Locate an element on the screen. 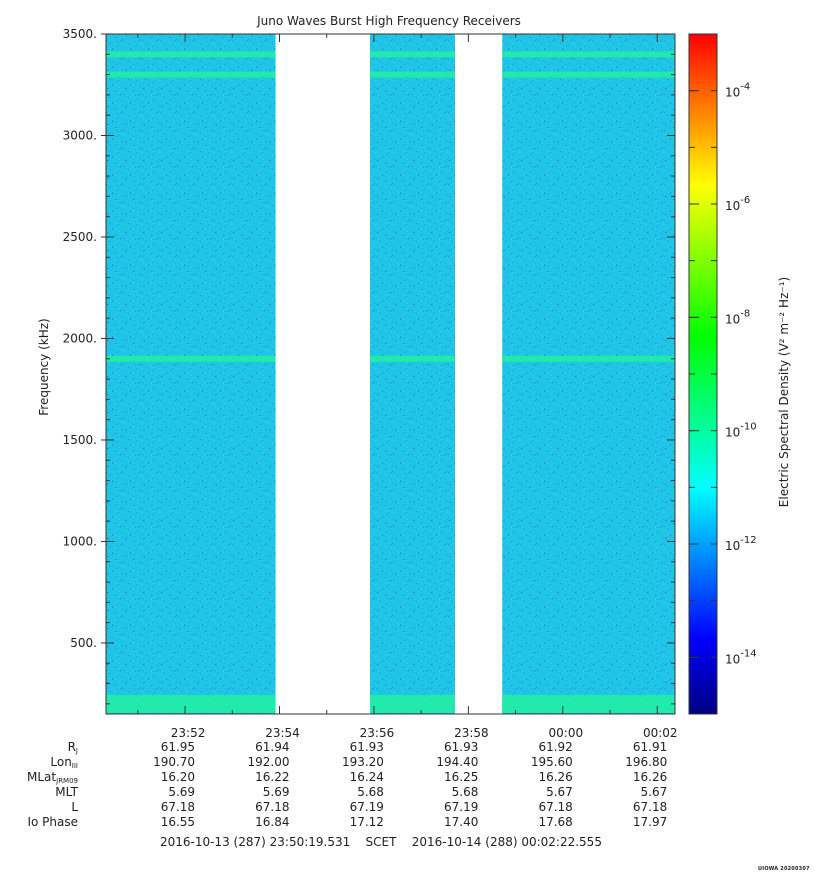  y-tick-label: 1500. is located at coordinates (80, 440).